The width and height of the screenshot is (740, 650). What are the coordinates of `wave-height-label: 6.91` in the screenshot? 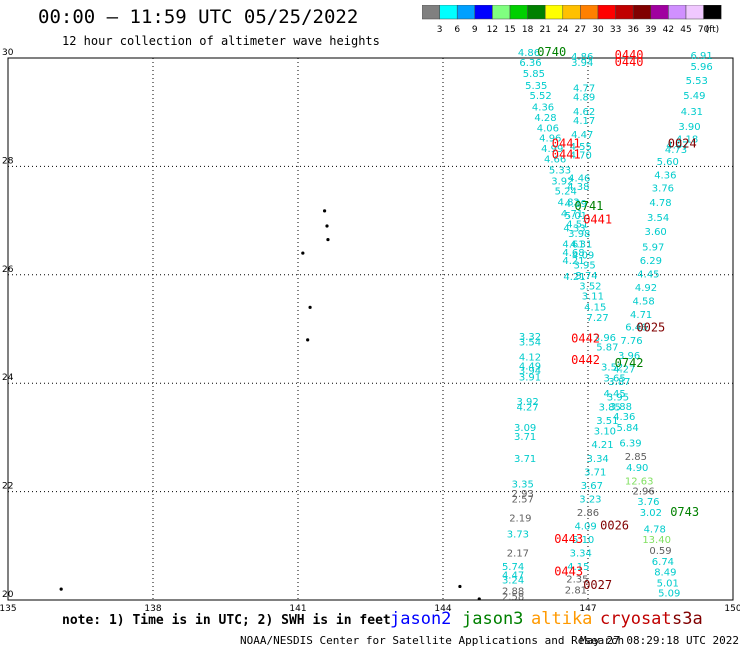 It's located at (701, 56).